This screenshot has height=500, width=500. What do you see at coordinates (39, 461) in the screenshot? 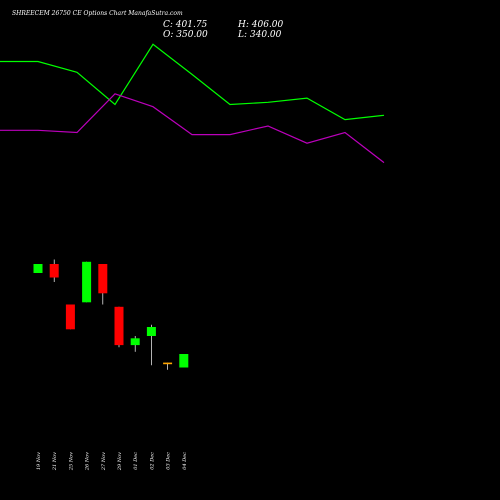
I see `x-tick-label: 19 Nov` at bounding box center [39, 461].